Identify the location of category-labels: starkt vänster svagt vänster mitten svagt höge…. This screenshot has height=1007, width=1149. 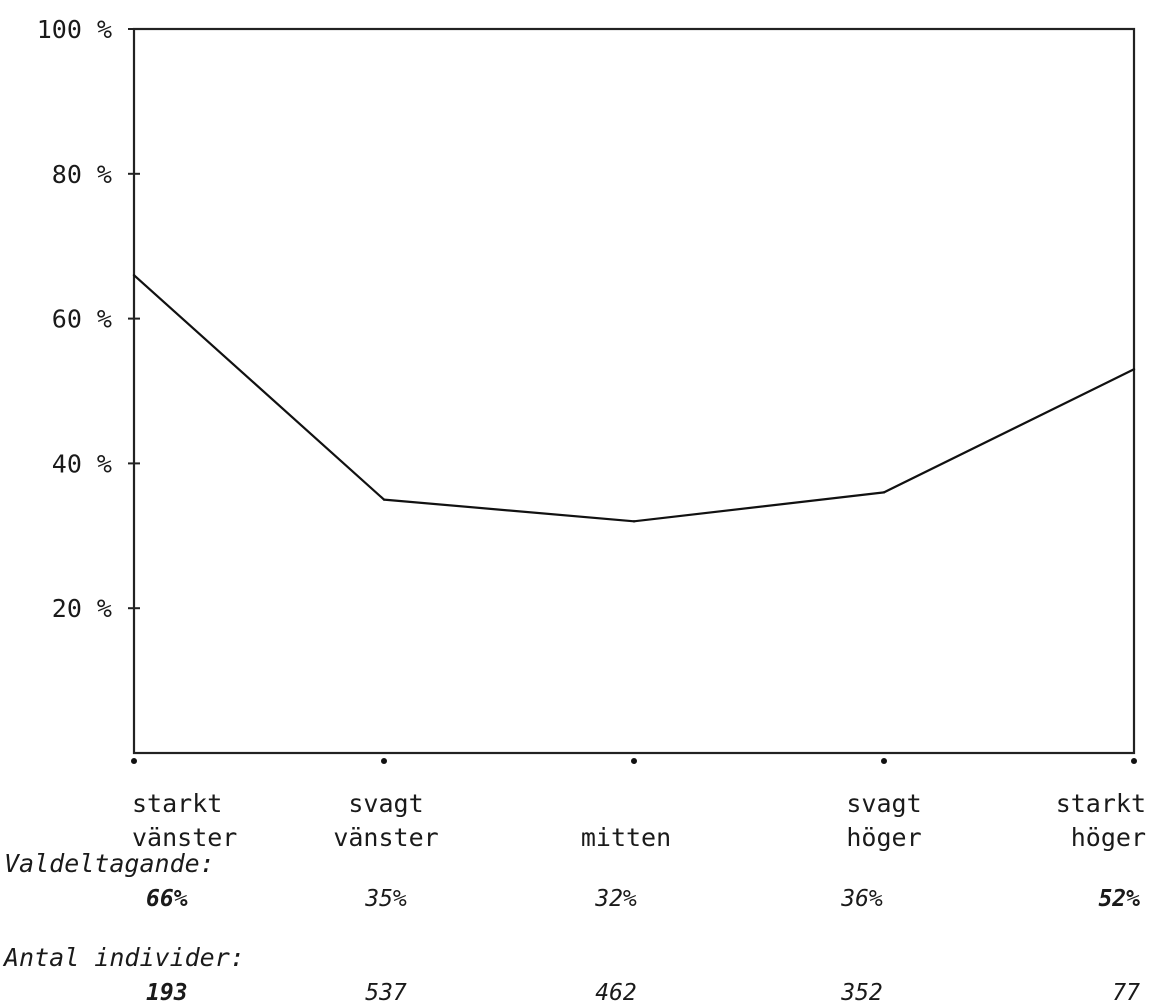
(639, 820).